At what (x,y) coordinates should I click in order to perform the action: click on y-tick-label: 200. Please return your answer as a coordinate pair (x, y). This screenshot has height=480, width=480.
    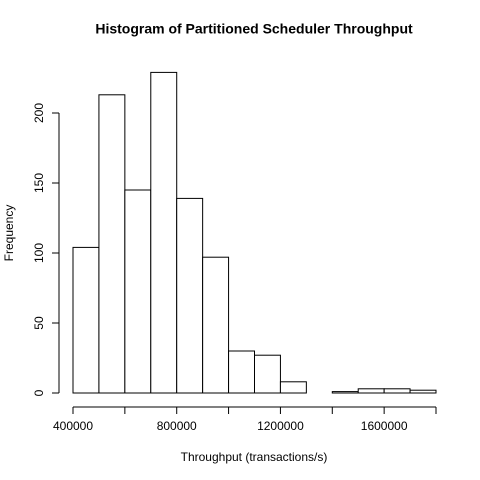
    Looking at the image, I should click on (39, 113).